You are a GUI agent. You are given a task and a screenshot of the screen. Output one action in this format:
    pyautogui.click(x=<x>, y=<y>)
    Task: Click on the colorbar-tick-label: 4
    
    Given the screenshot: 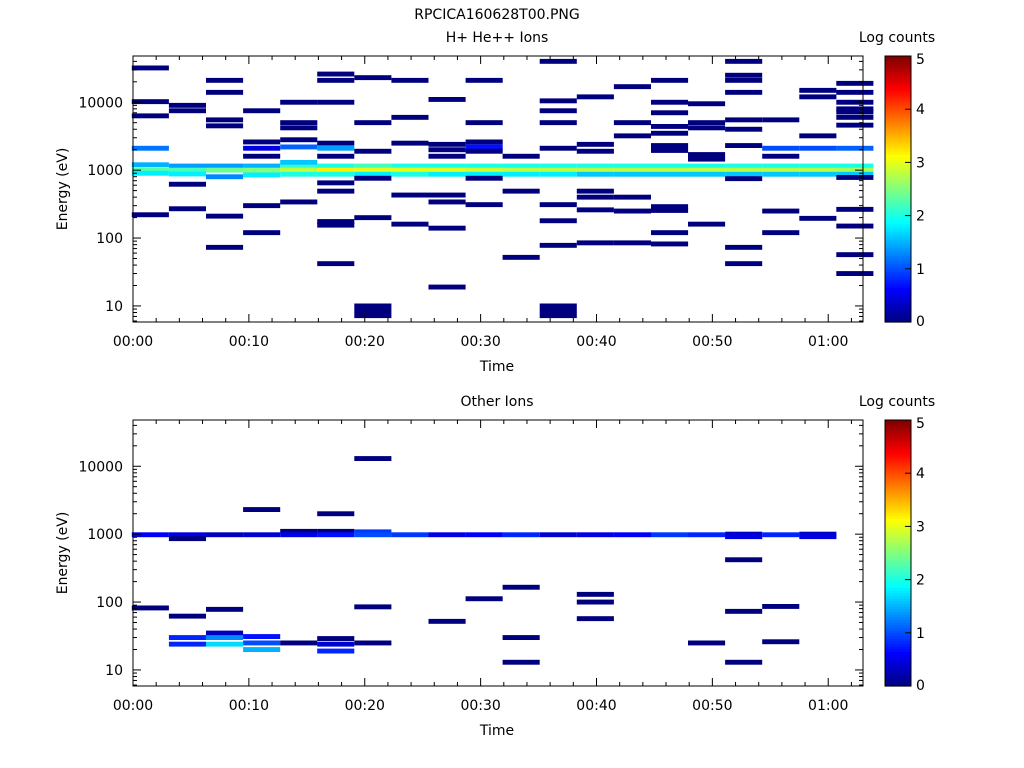 What is the action you would take?
    pyautogui.click(x=920, y=110)
    